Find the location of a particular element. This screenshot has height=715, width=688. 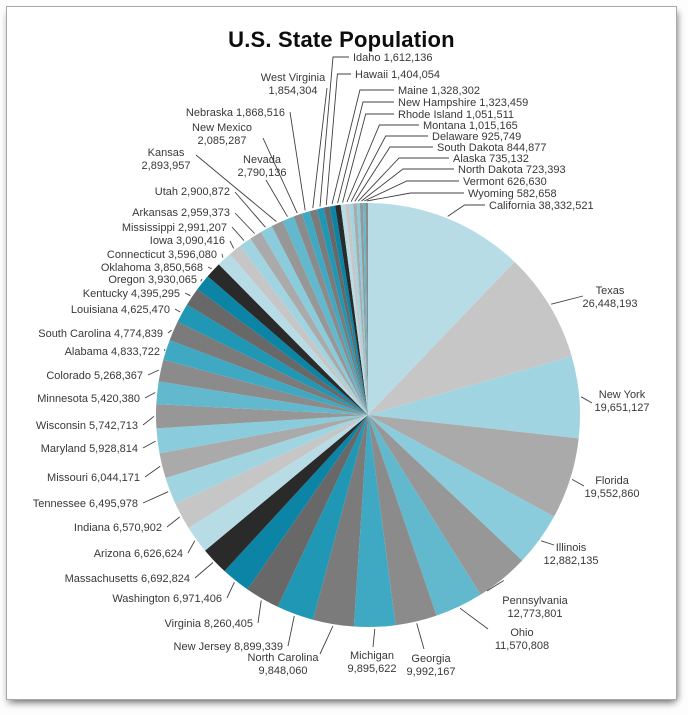

pie-slice-washington is located at coordinates (296, 502).